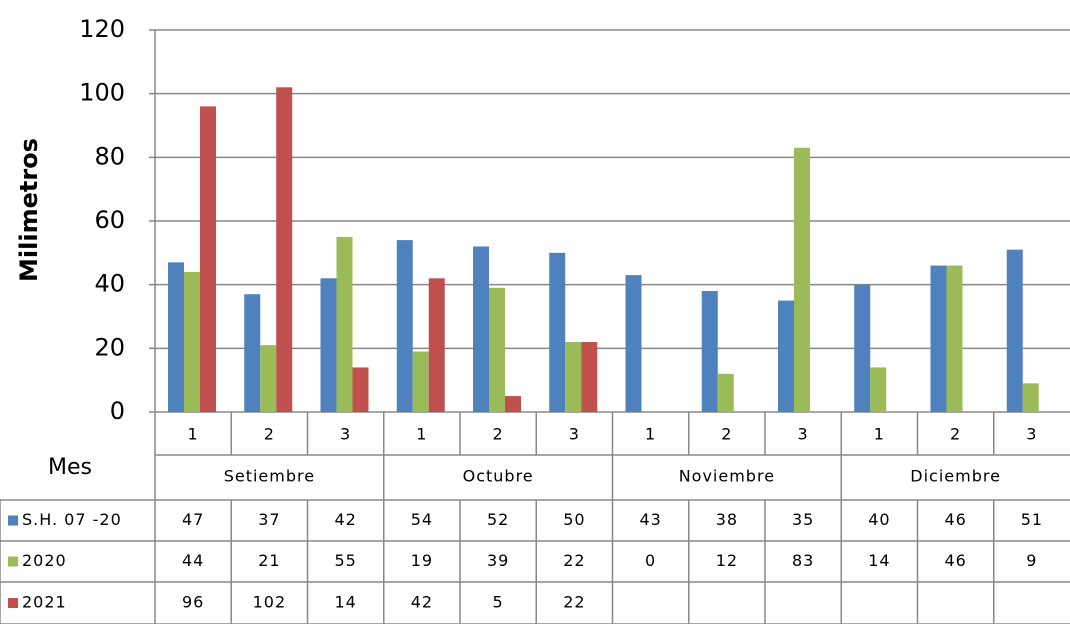  Describe the element at coordinates (269, 560) in the screenshot. I see `table-value: 21` at that location.